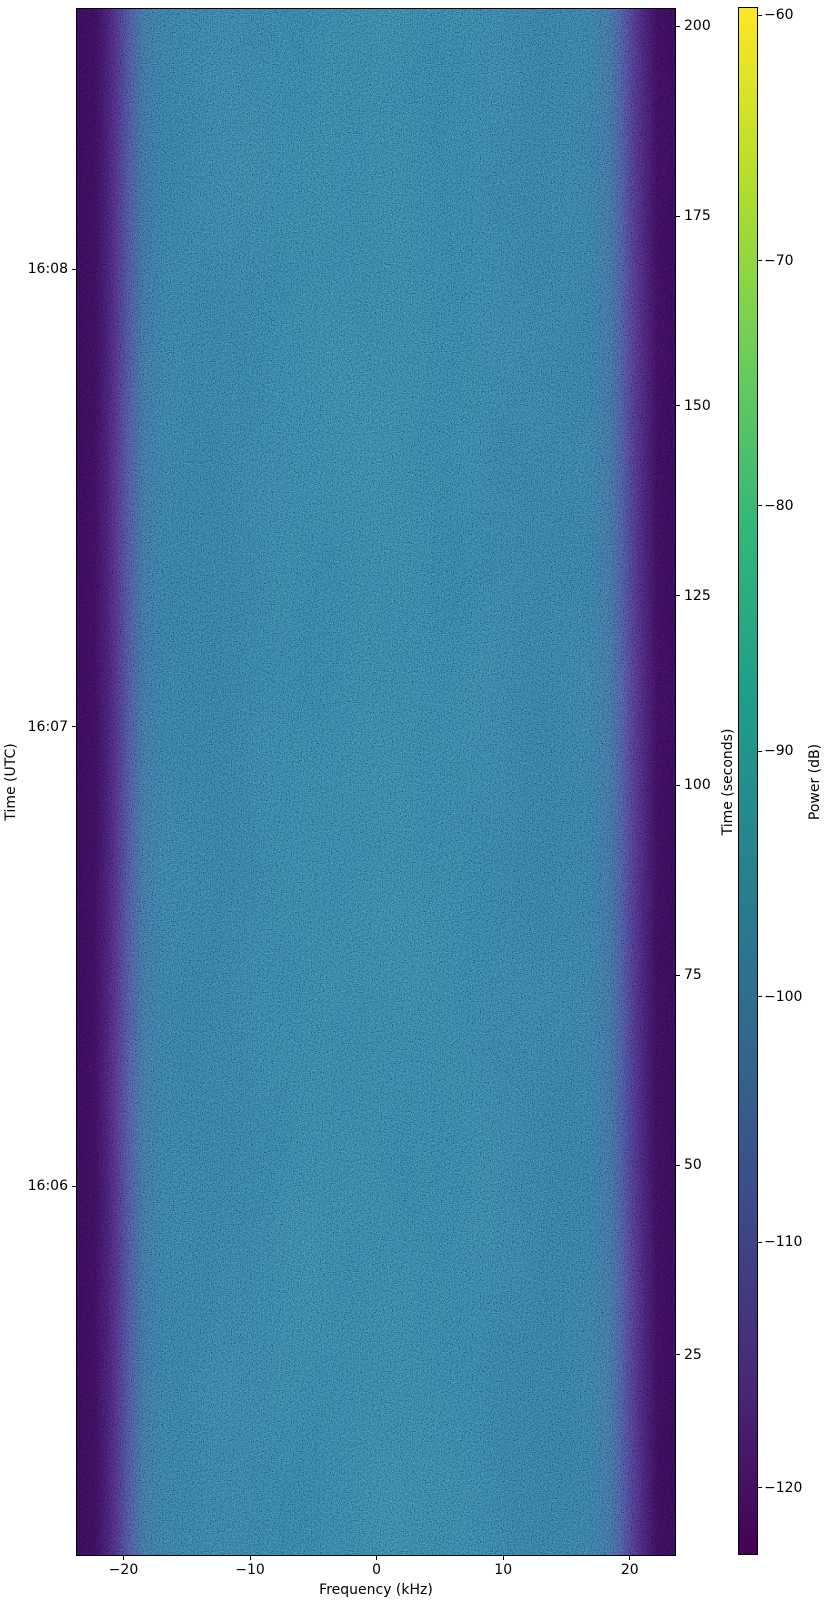  I want to click on x-tick-label: 10, so click(503, 1570).